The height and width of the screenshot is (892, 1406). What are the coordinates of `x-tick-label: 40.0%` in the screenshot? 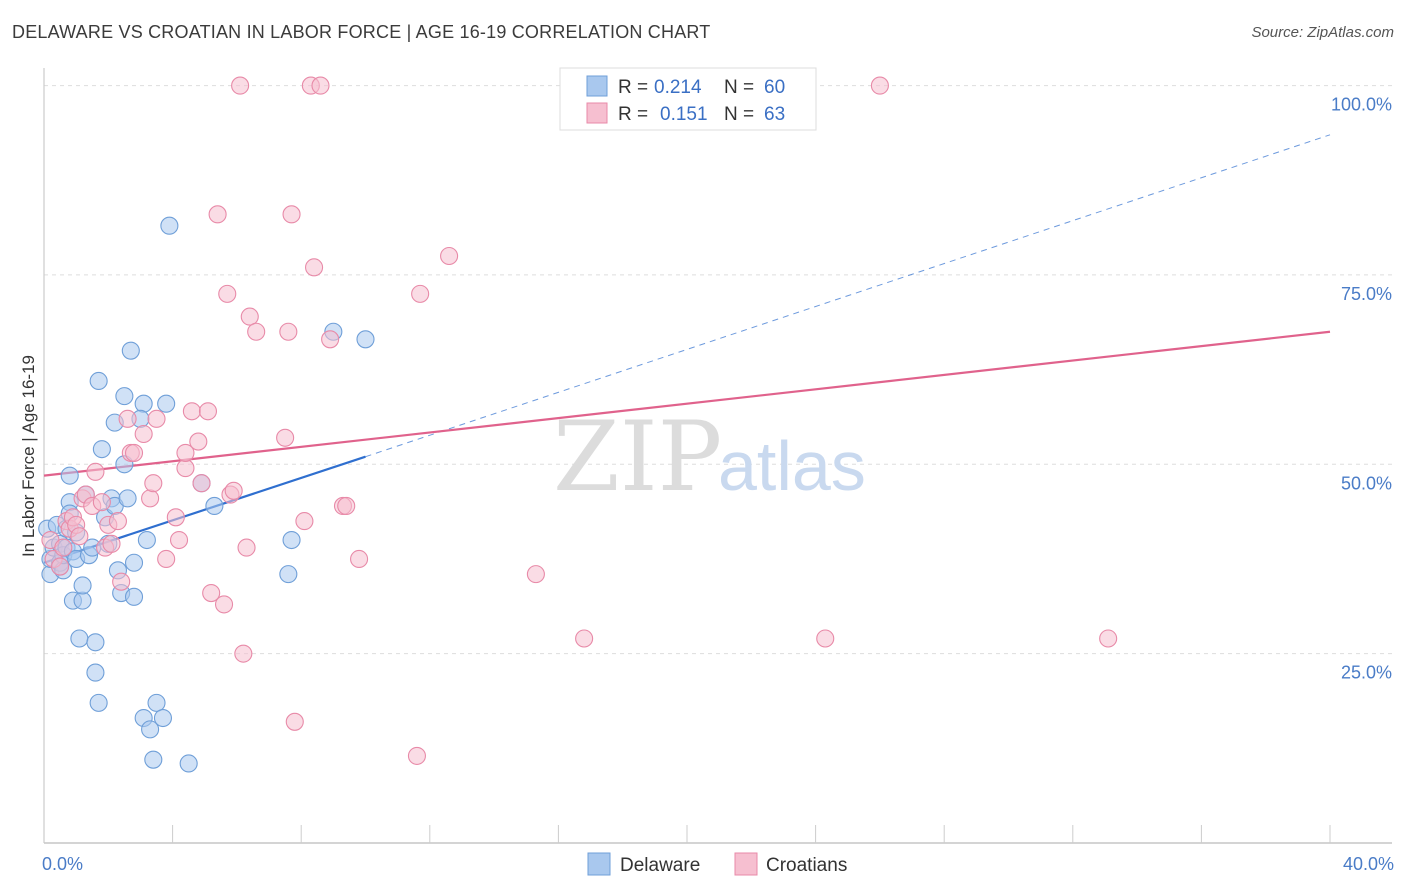 It's located at (1368, 864).